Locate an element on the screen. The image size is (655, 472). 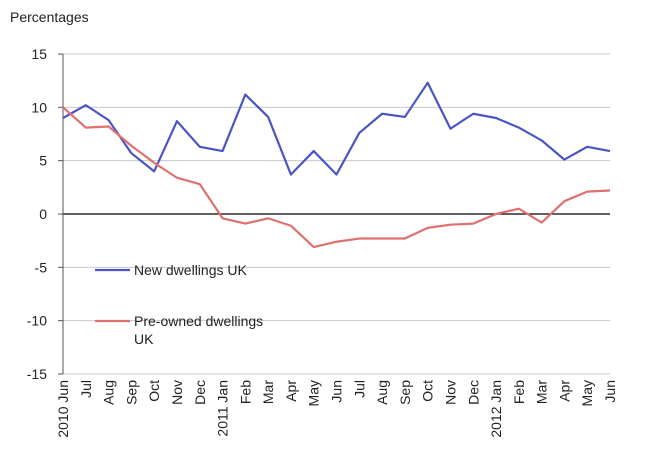
x-tick-label: 2010 Jun is located at coordinates (63, 409).